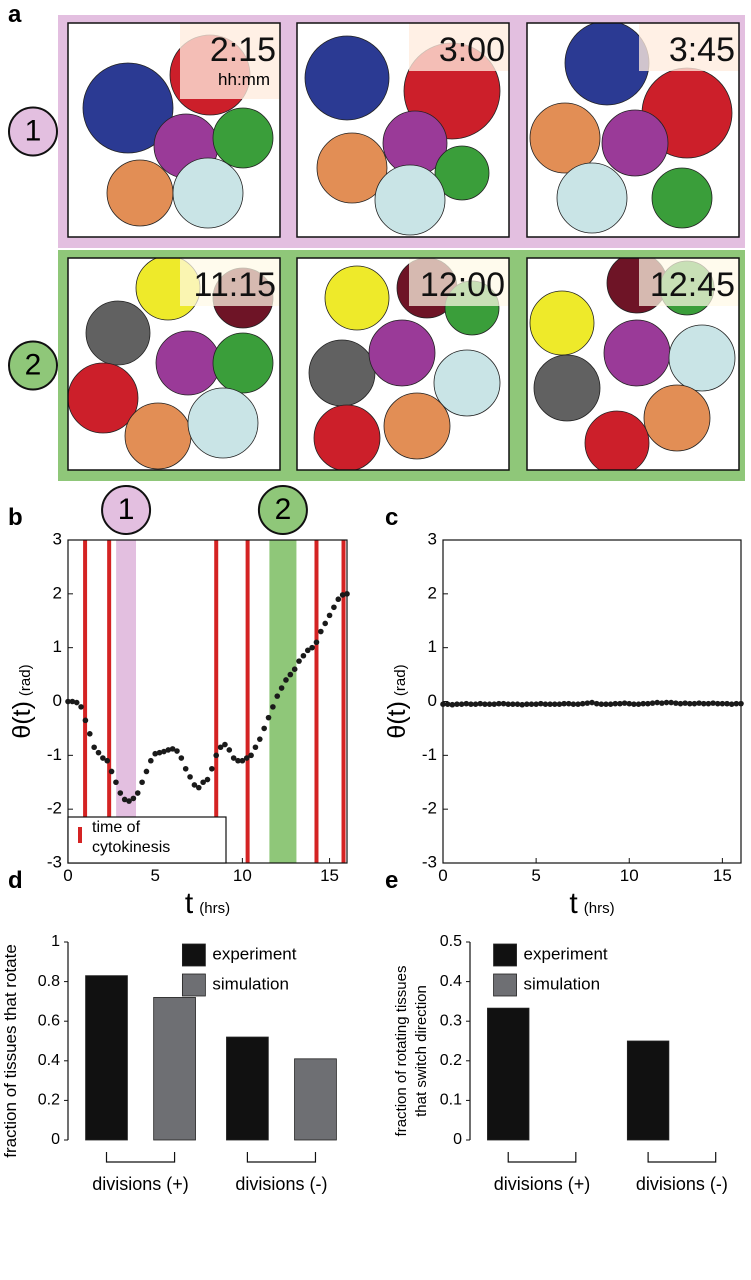 The image size is (751, 1280). Describe the element at coordinates (429, 861) in the screenshot. I see `y-tick-label: -3` at that location.